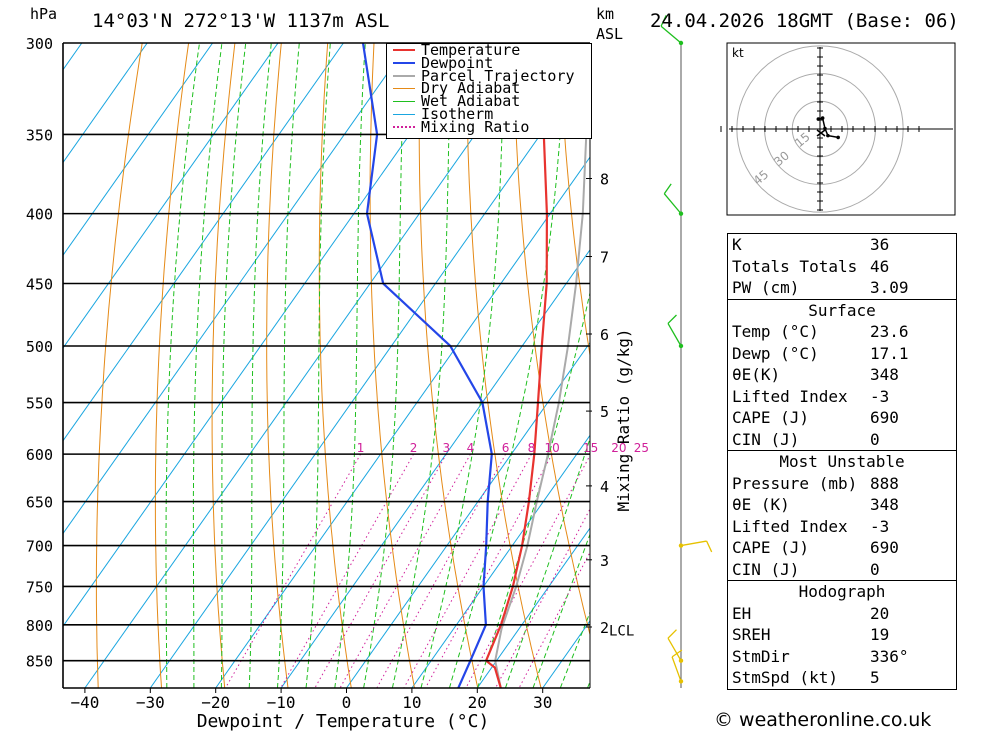 Image resolution: width=1000 pixels, height=733 pixels. Describe the element at coordinates (604, 561) in the screenshot. I see `km-tick-label: 3` at that location.